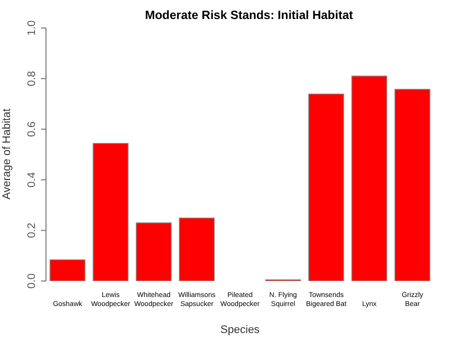  What do you see at coordinates (32, 281) in the screenshot?
I see `y-tick-label: 0.0` at bounding box center [32, 281].